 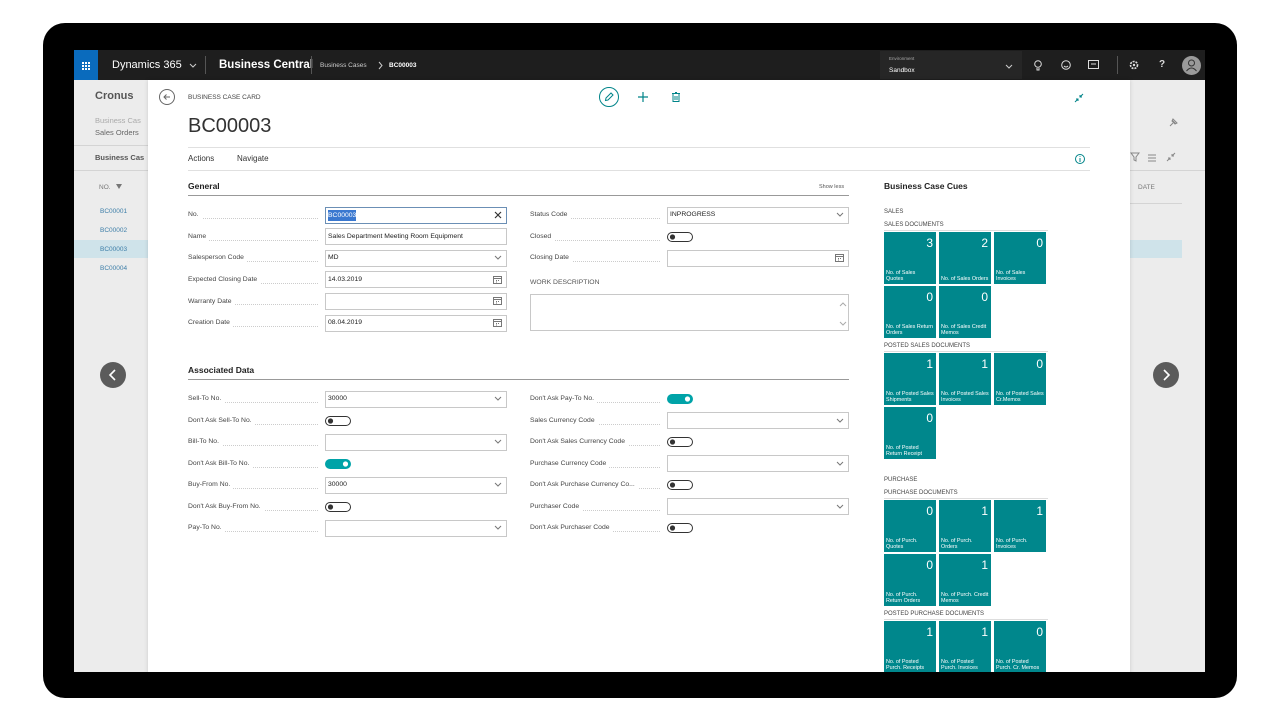 I want to click on list-row: BC00004, so click(x=114, y=268).